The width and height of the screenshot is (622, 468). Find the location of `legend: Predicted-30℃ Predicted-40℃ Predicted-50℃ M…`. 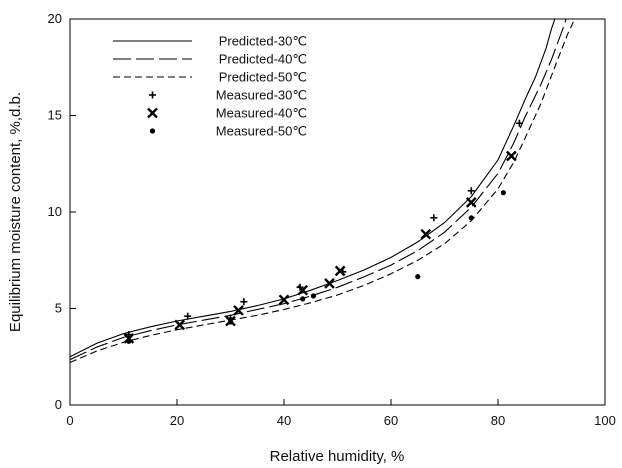

legend: Predicted-30℃ Predicted-40℃ Predicted-50℃ M… is located at coordinates (210, 86).